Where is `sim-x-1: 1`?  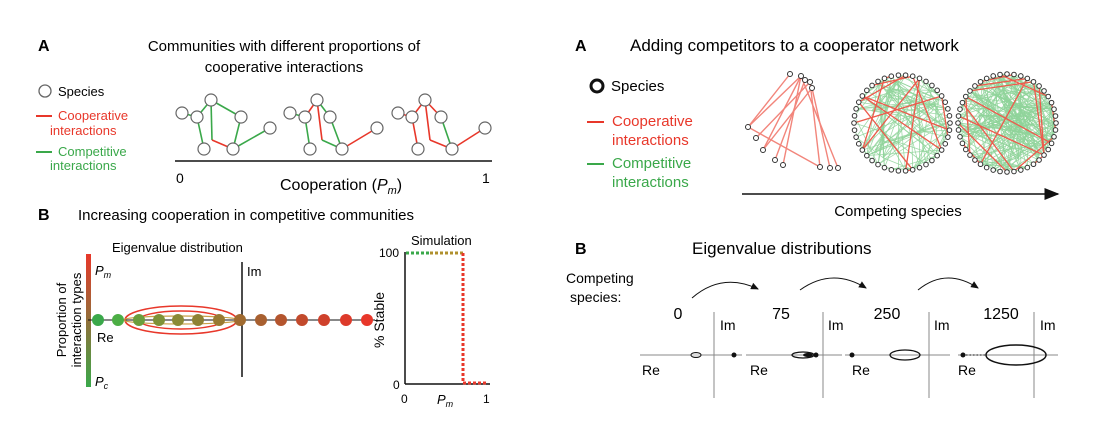 sim-x-1: 1 is located at coordinates (486, 399).